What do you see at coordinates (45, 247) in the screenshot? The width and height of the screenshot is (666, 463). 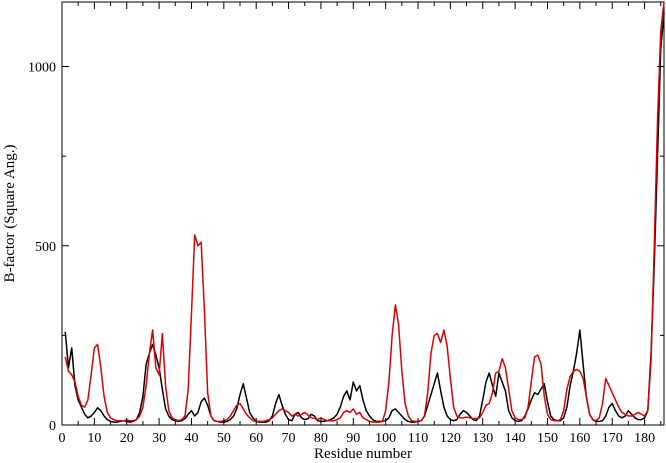 I see `y-tick-label: 500` at bounding box center [45, 247].